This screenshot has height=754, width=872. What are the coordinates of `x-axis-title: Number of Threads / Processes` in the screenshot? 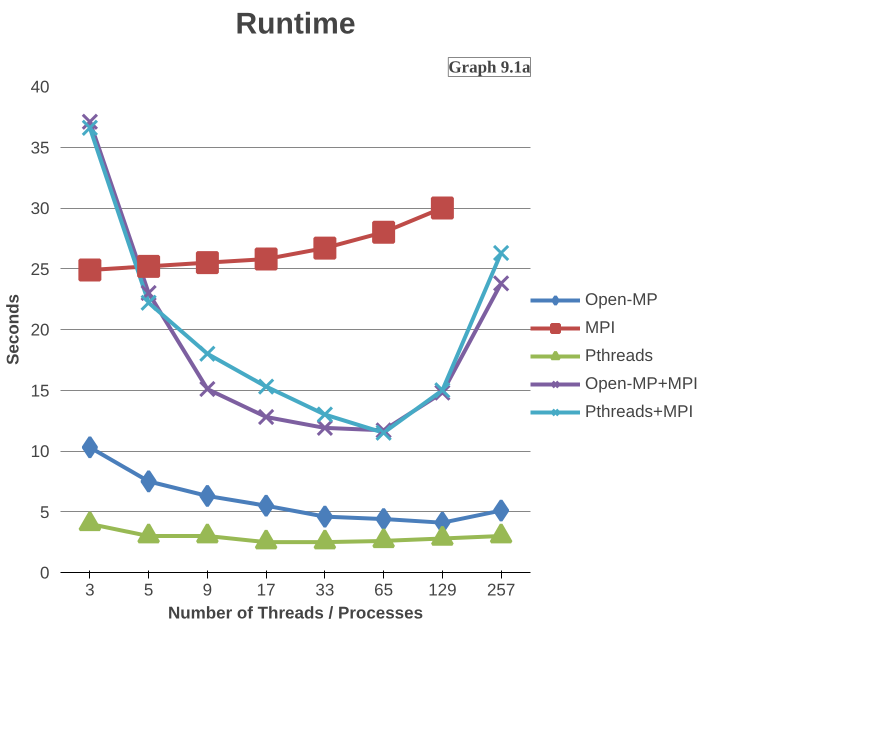 It's located at (296, 613).